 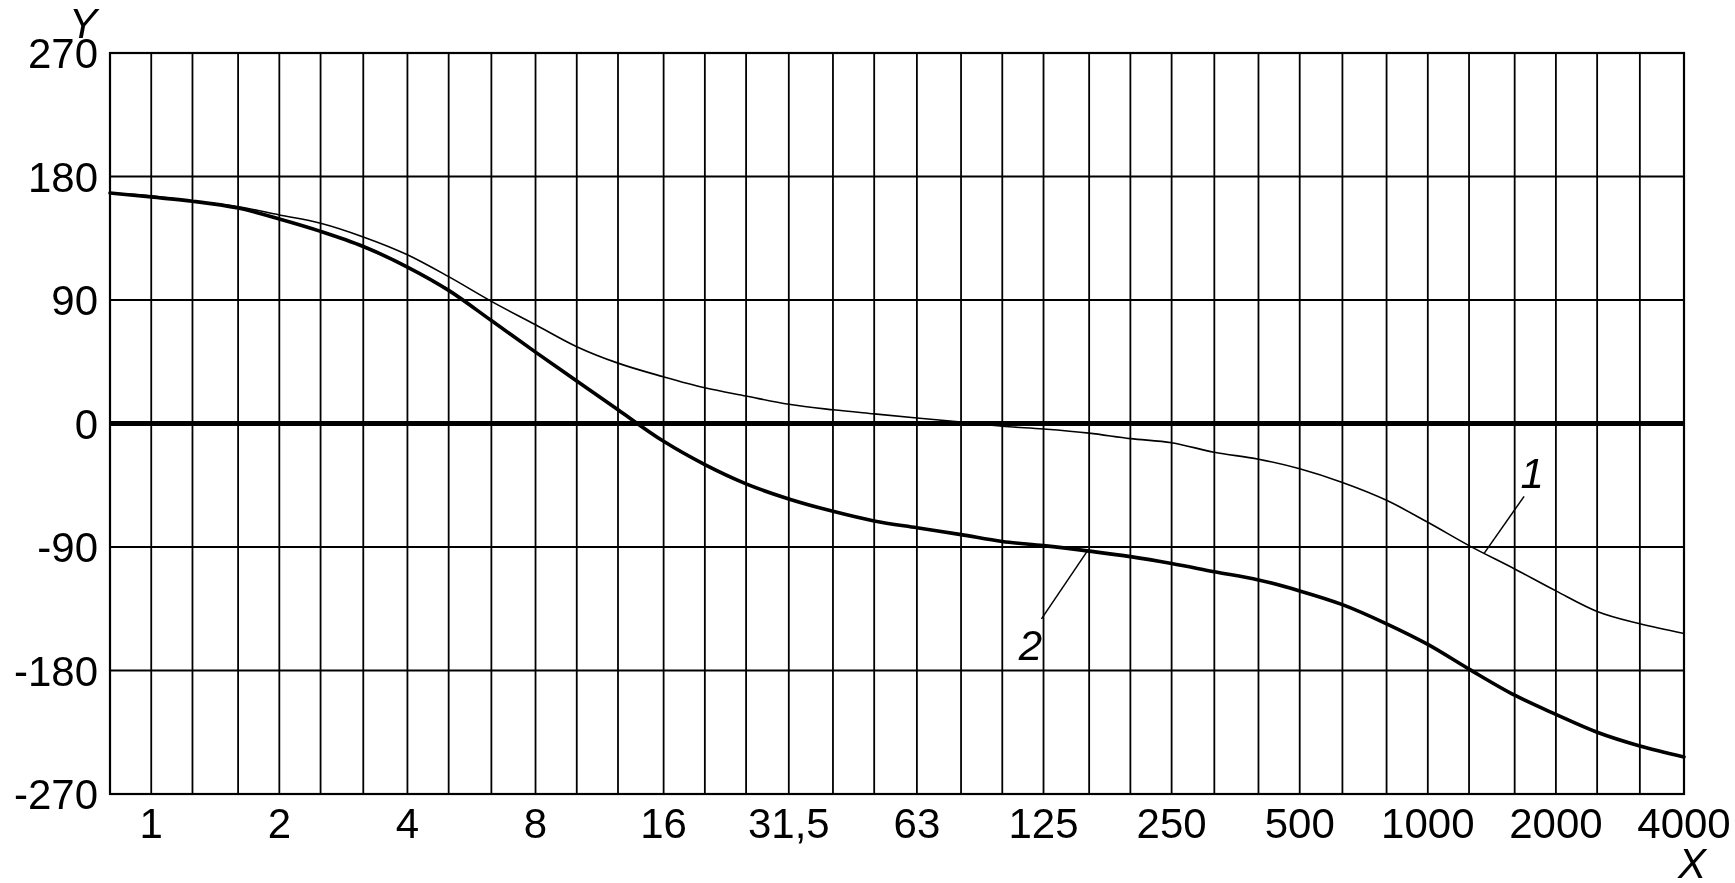 What do you see at coordinates (55, 794) in the screenshot?
I see `y-tick-label: -270` at bounding box center [55, 794].